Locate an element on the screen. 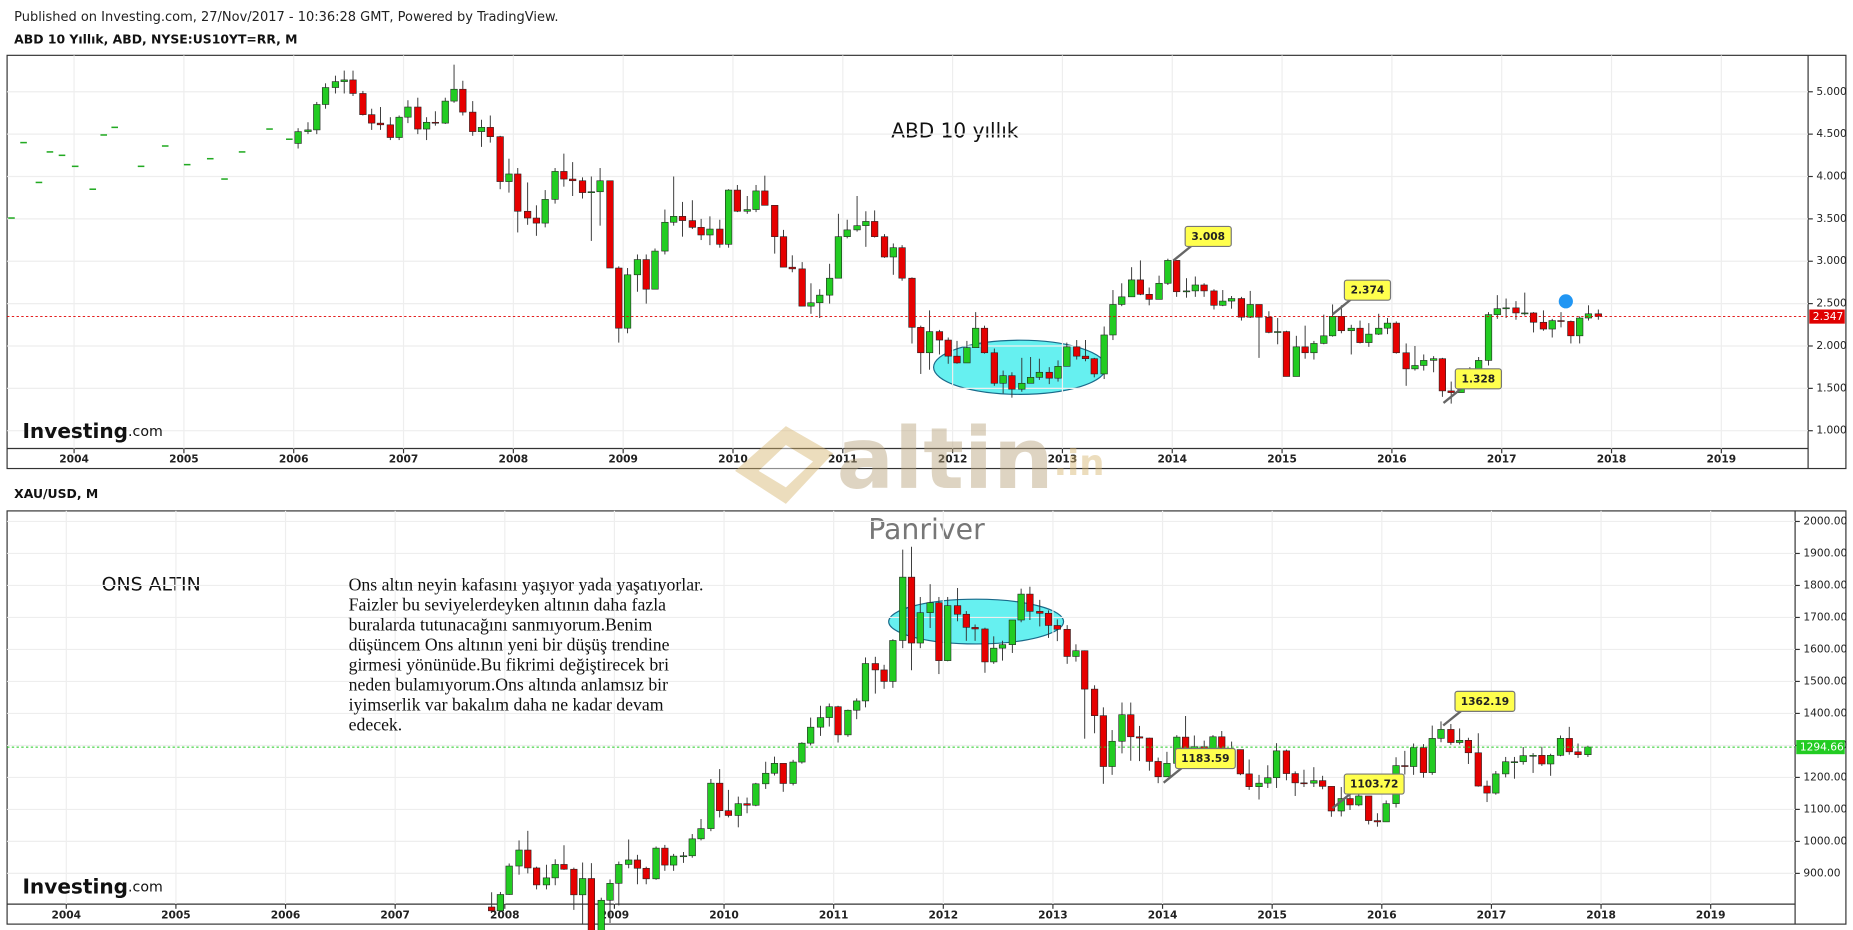 This screenshot has width=1853, height=930. watermark-name: altin is located at coordinates (945, 460).